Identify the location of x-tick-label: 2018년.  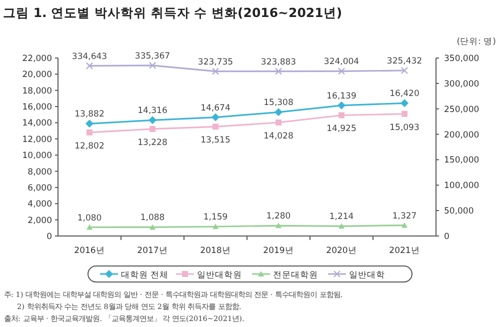
(215, 251).